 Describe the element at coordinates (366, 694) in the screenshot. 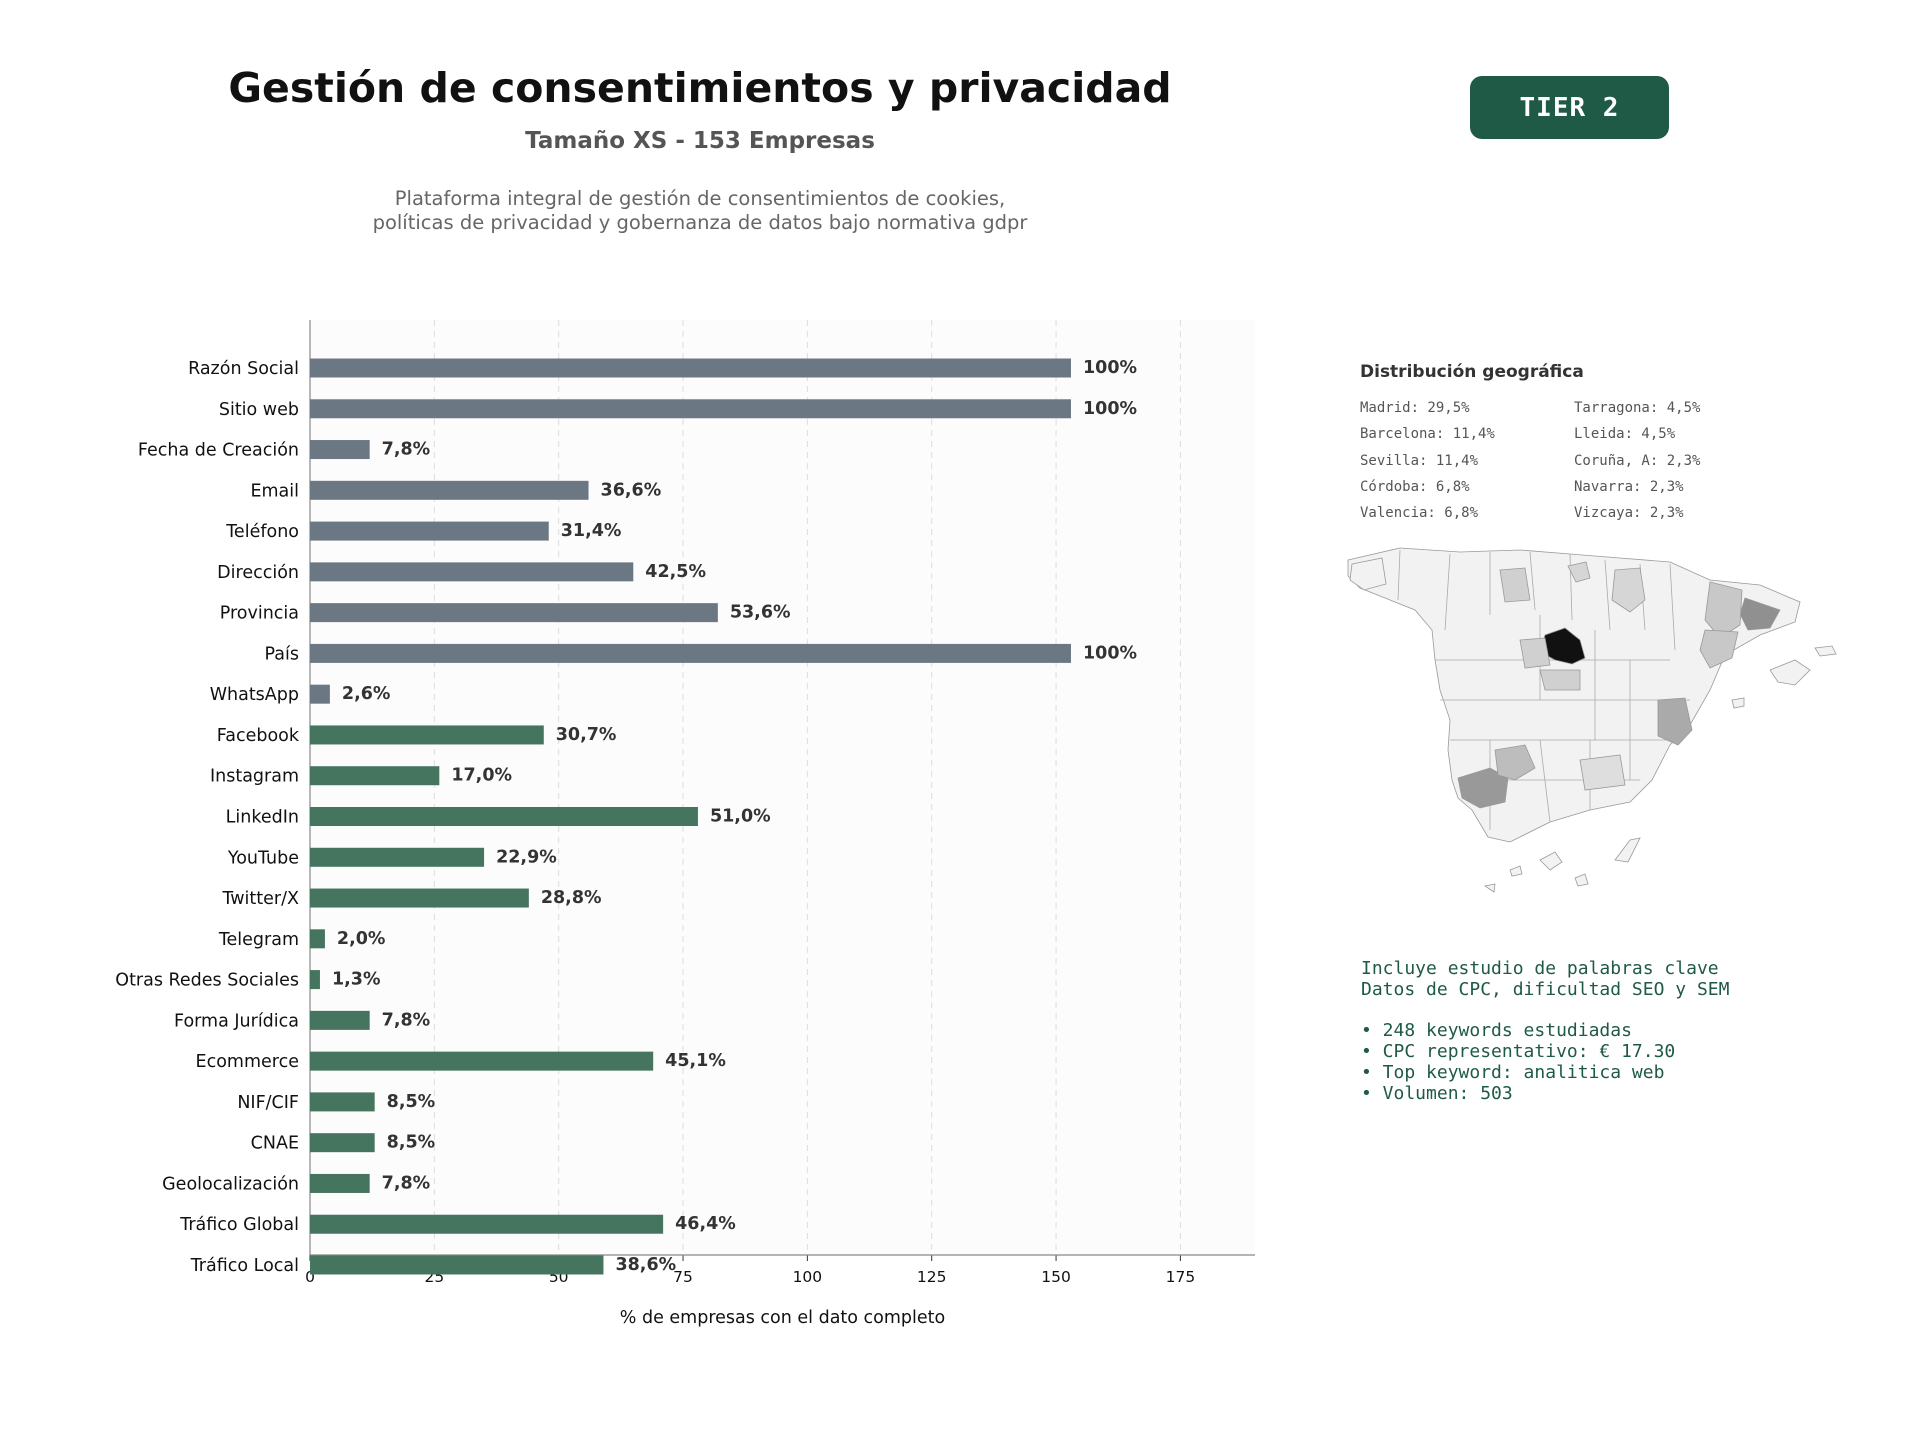

I see `data-label: 2,6%` at that location.